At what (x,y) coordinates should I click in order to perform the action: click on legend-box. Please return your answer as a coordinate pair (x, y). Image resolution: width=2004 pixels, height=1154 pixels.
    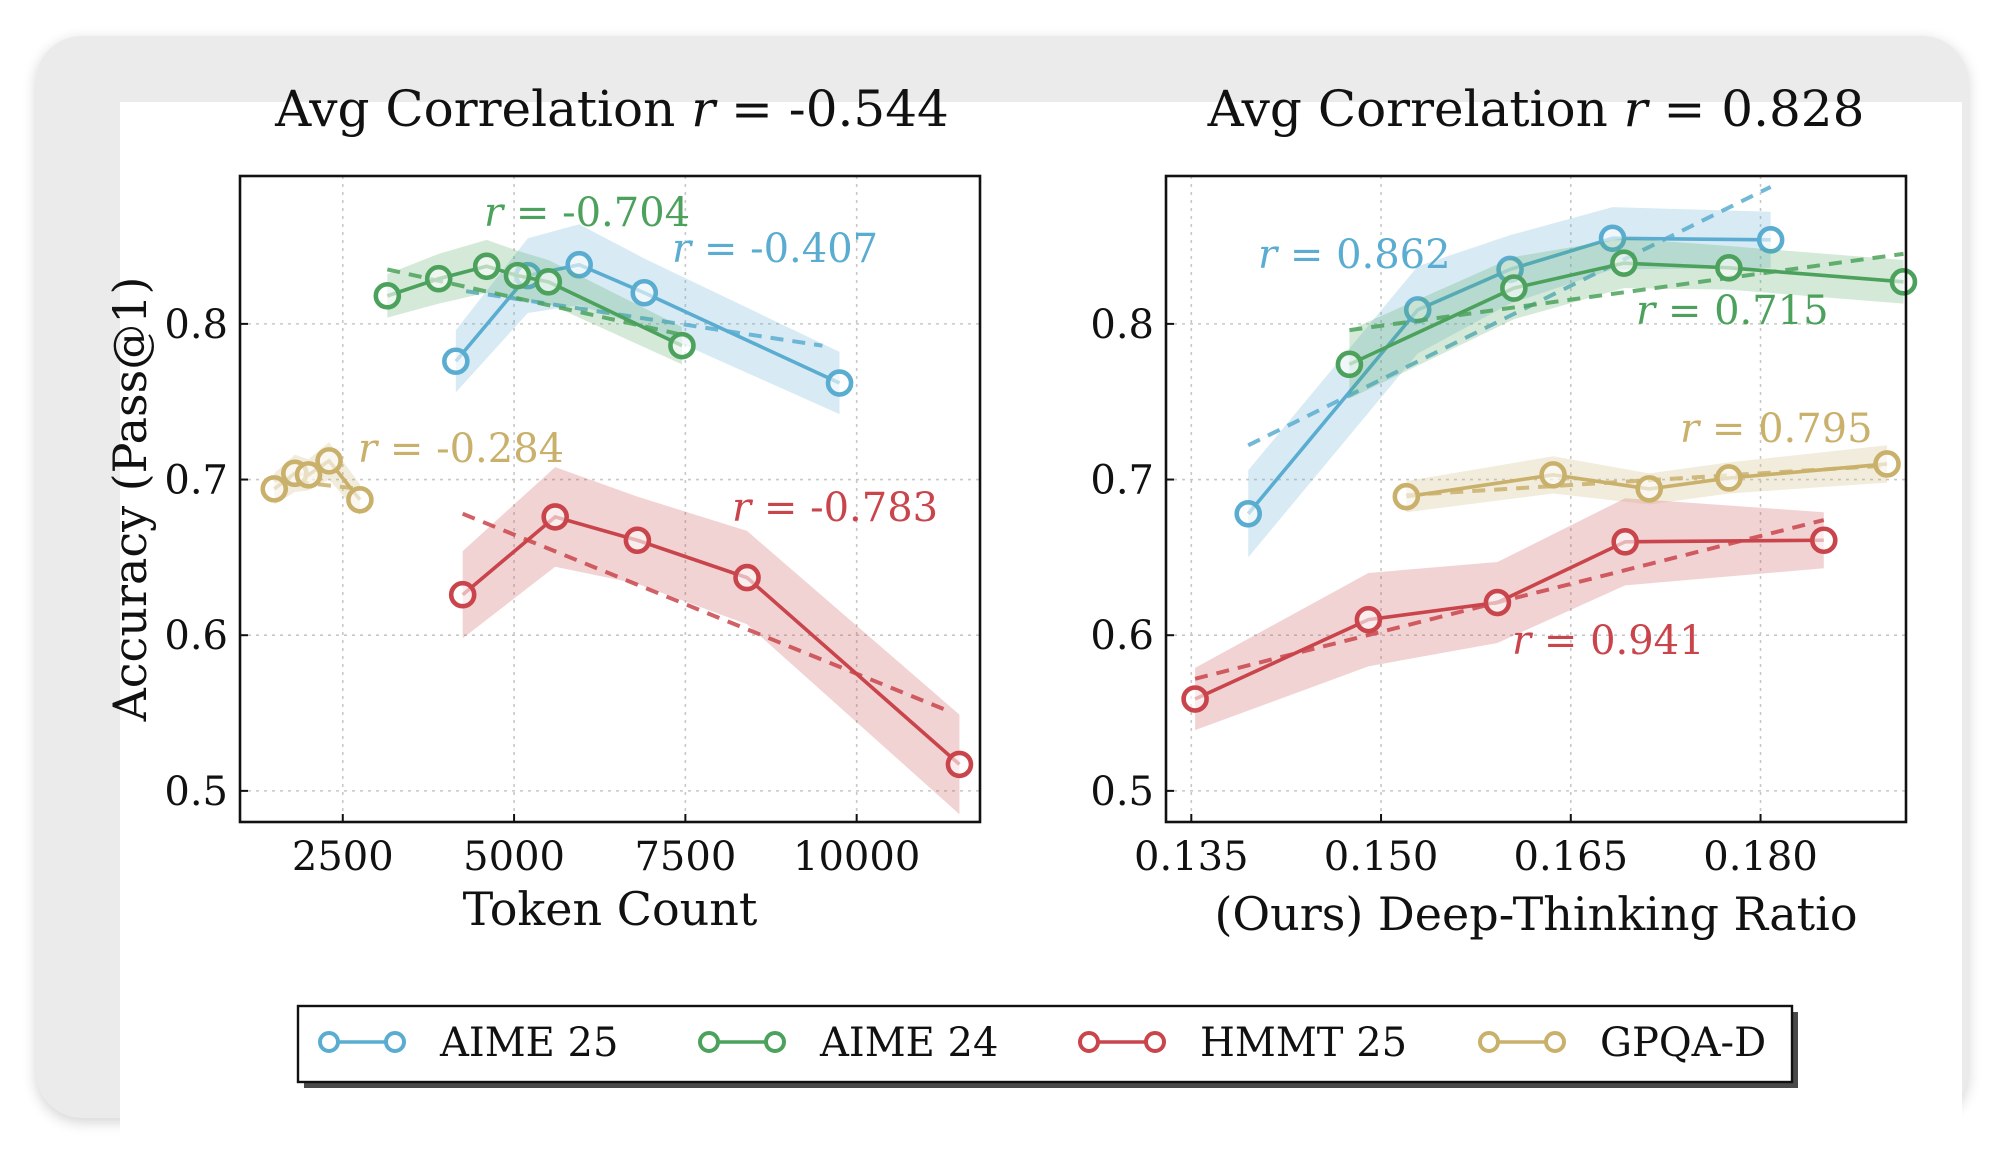
    Looking at the image, I should click on (1045, 1044).